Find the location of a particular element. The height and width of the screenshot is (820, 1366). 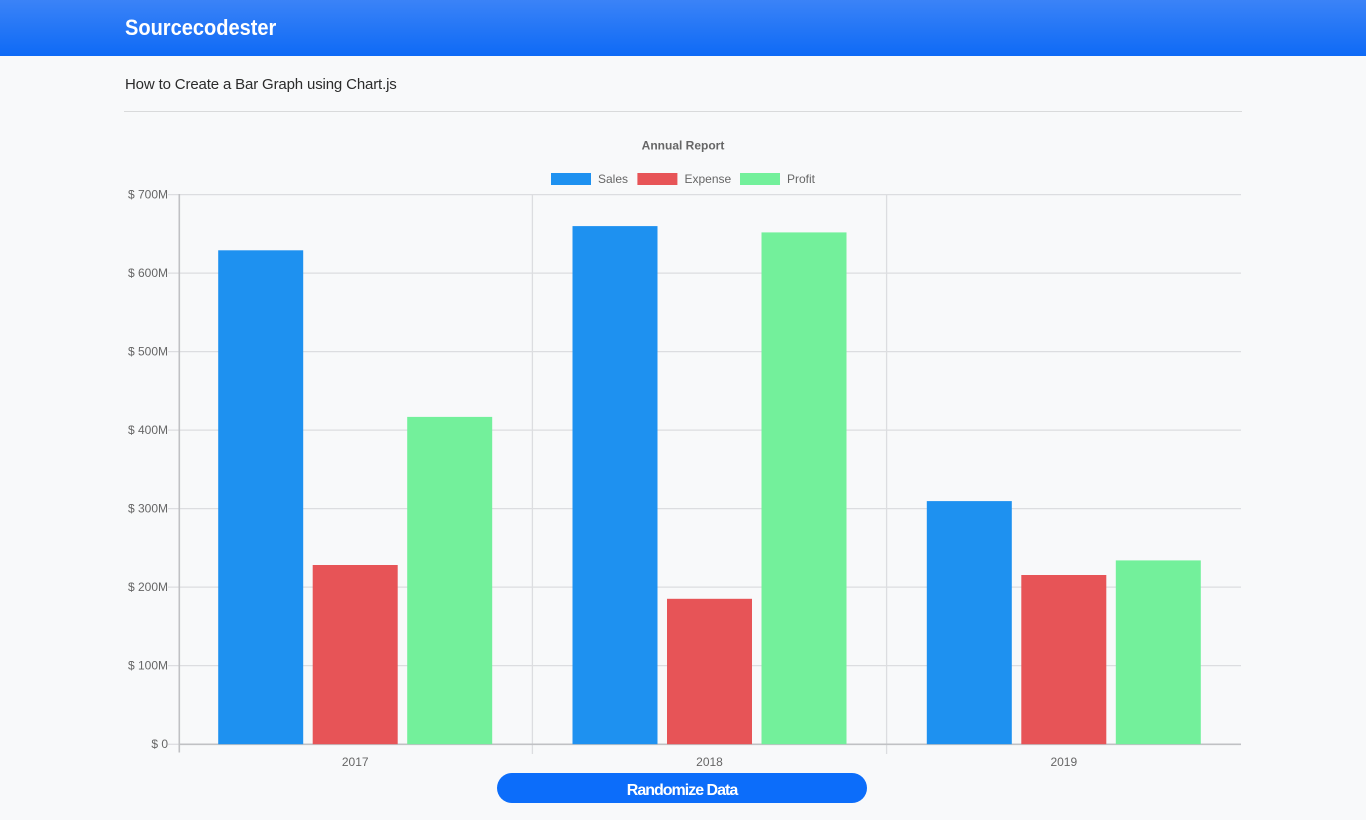

svg-text: $ 300M is located at coordinates (148, 509).